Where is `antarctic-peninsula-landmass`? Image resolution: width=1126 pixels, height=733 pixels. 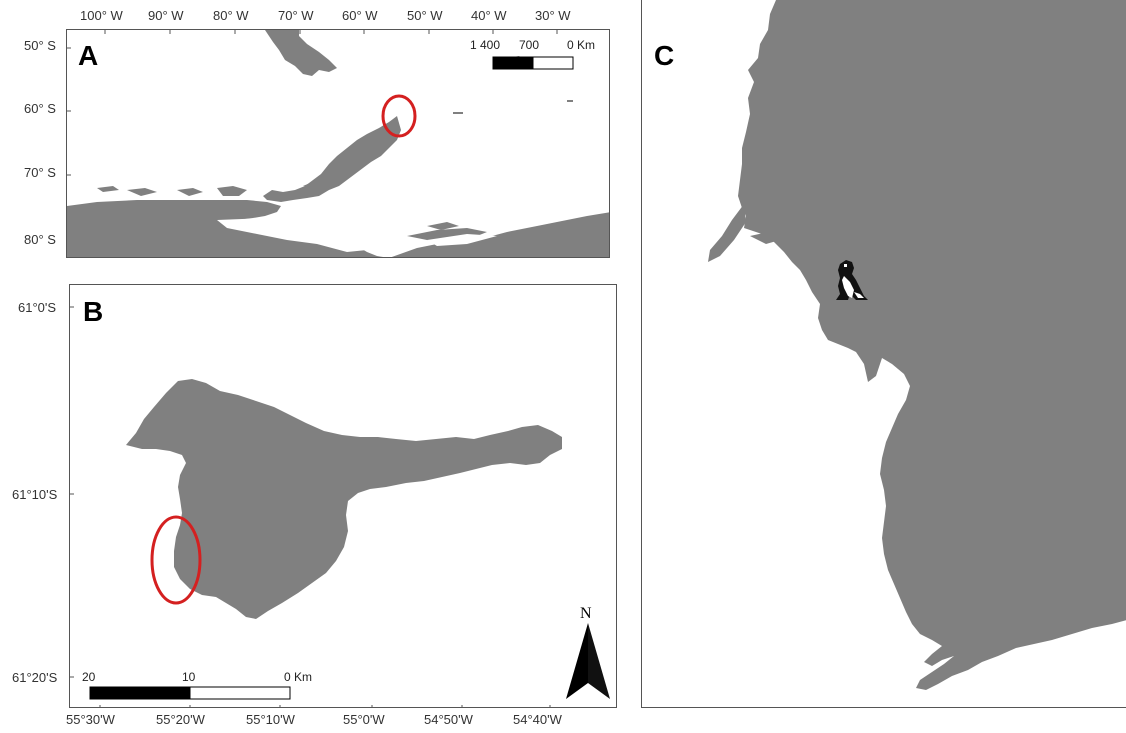
antarctic-peninsula-landmass is located at coordinates (332, 159).